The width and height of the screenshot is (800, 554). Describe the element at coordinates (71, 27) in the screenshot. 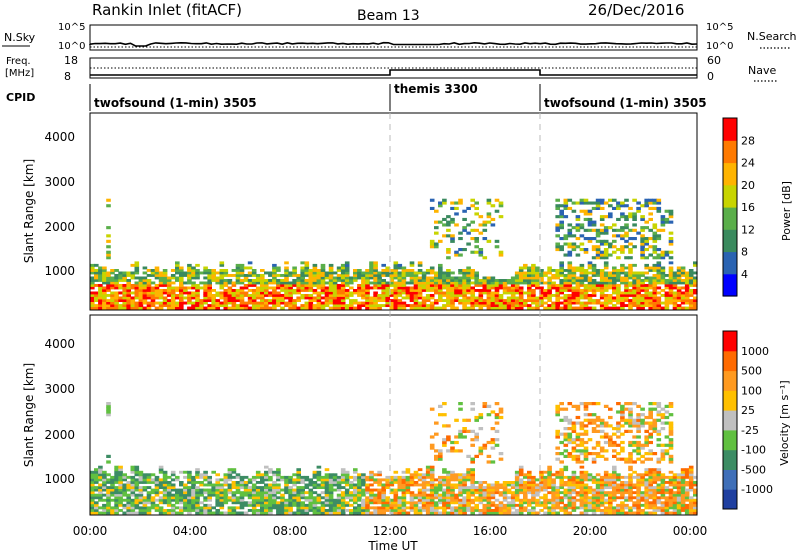

I see `nsky-tick-high: 10^5` at that location.